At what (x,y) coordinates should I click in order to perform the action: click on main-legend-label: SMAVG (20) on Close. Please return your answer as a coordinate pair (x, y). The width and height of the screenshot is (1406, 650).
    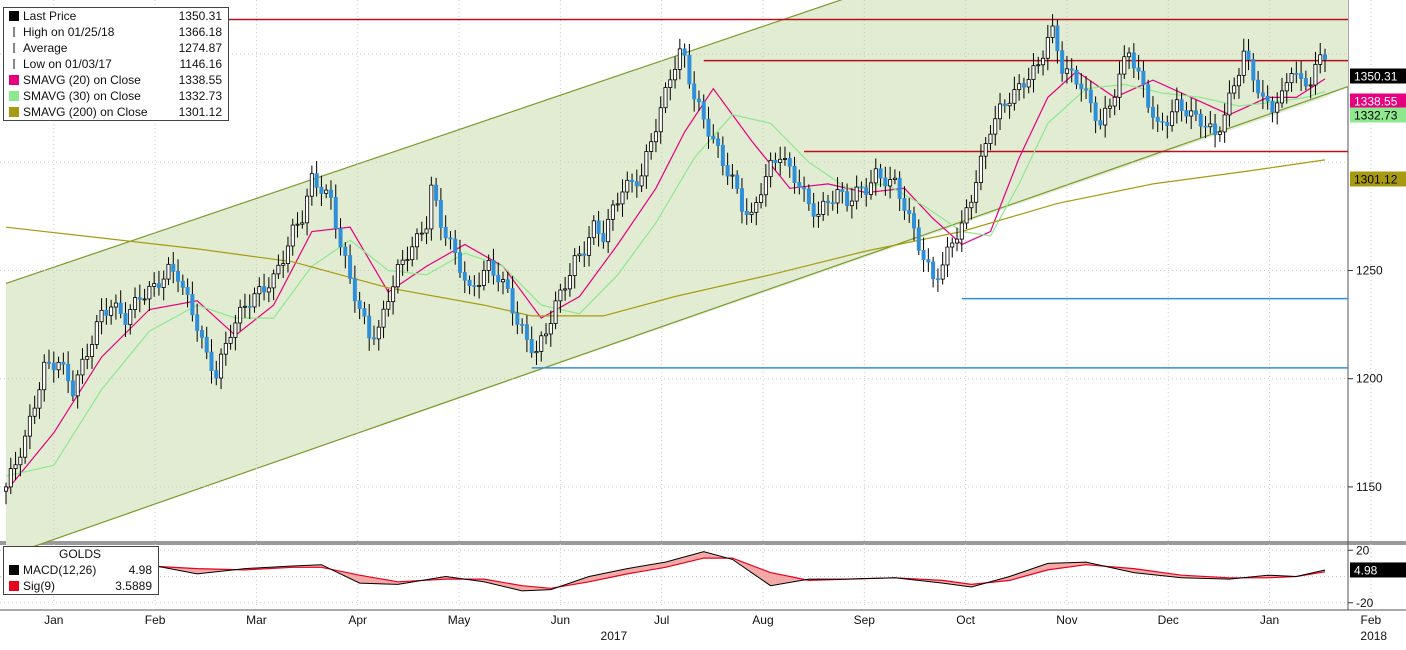
    Looking at the image, I should click on (82, 80).